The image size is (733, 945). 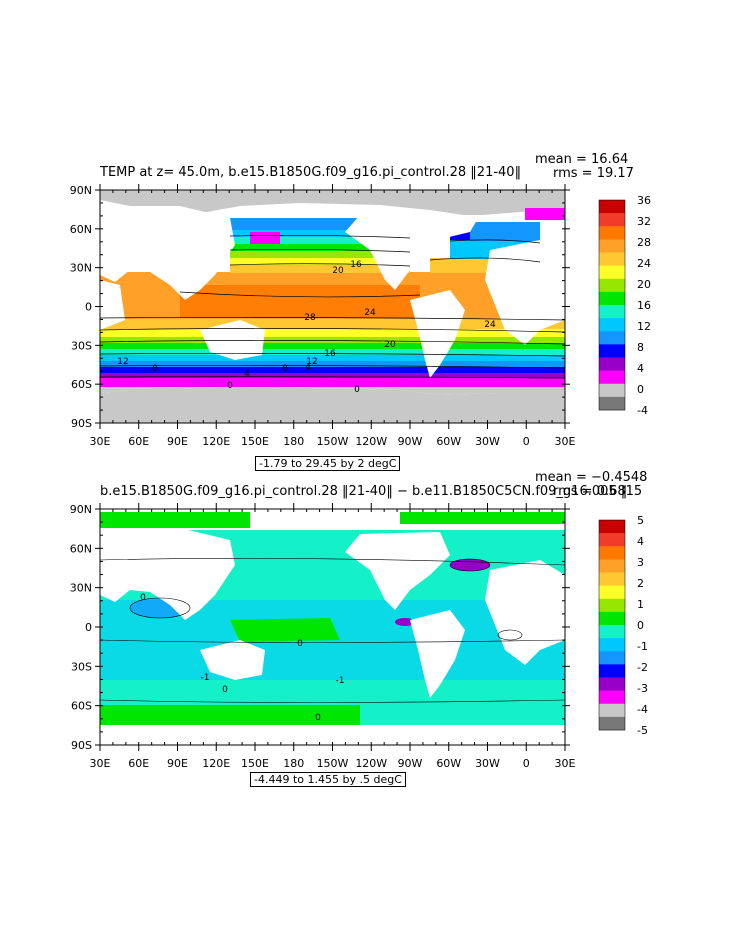 I want to click on colorbar-label: 5, so click(x=640, y=520).